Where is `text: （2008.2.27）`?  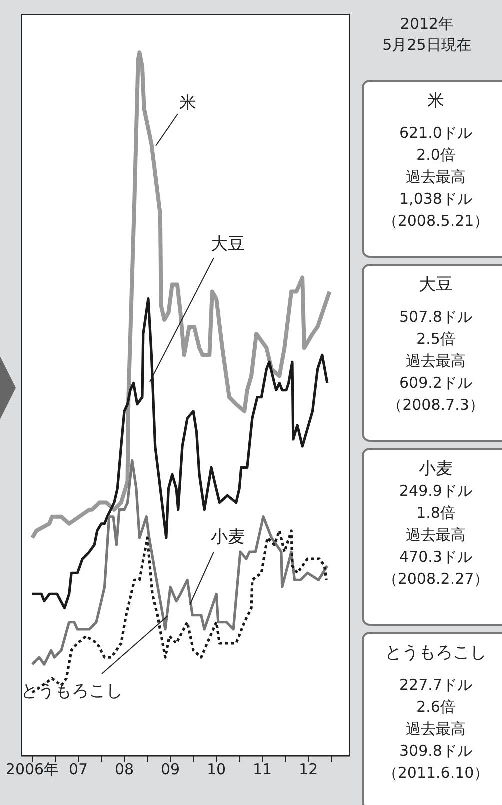 text: （2008.2.27） is located at coordinates (436, 579).